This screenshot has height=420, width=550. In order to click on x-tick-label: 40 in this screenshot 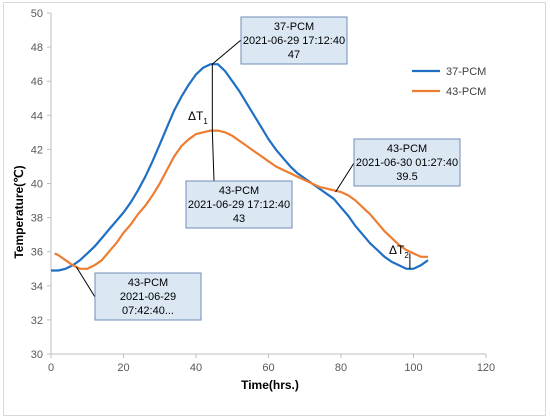, I will do `click(196, 368)`.